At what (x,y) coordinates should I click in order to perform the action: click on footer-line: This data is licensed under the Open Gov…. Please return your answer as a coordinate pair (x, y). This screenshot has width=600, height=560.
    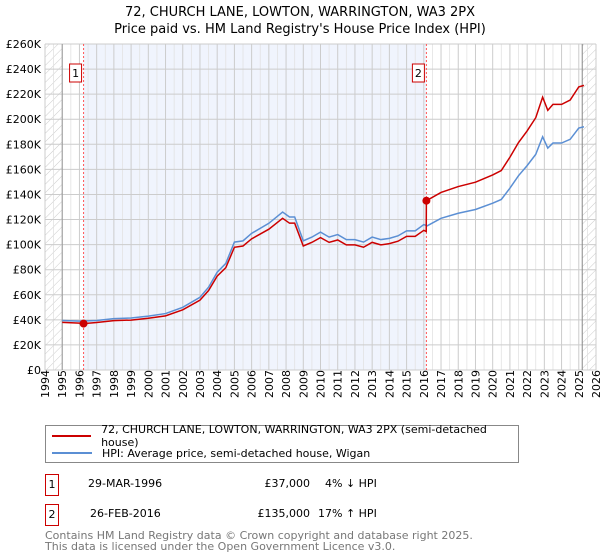
    Looking at the image, I should click on (220, 546).